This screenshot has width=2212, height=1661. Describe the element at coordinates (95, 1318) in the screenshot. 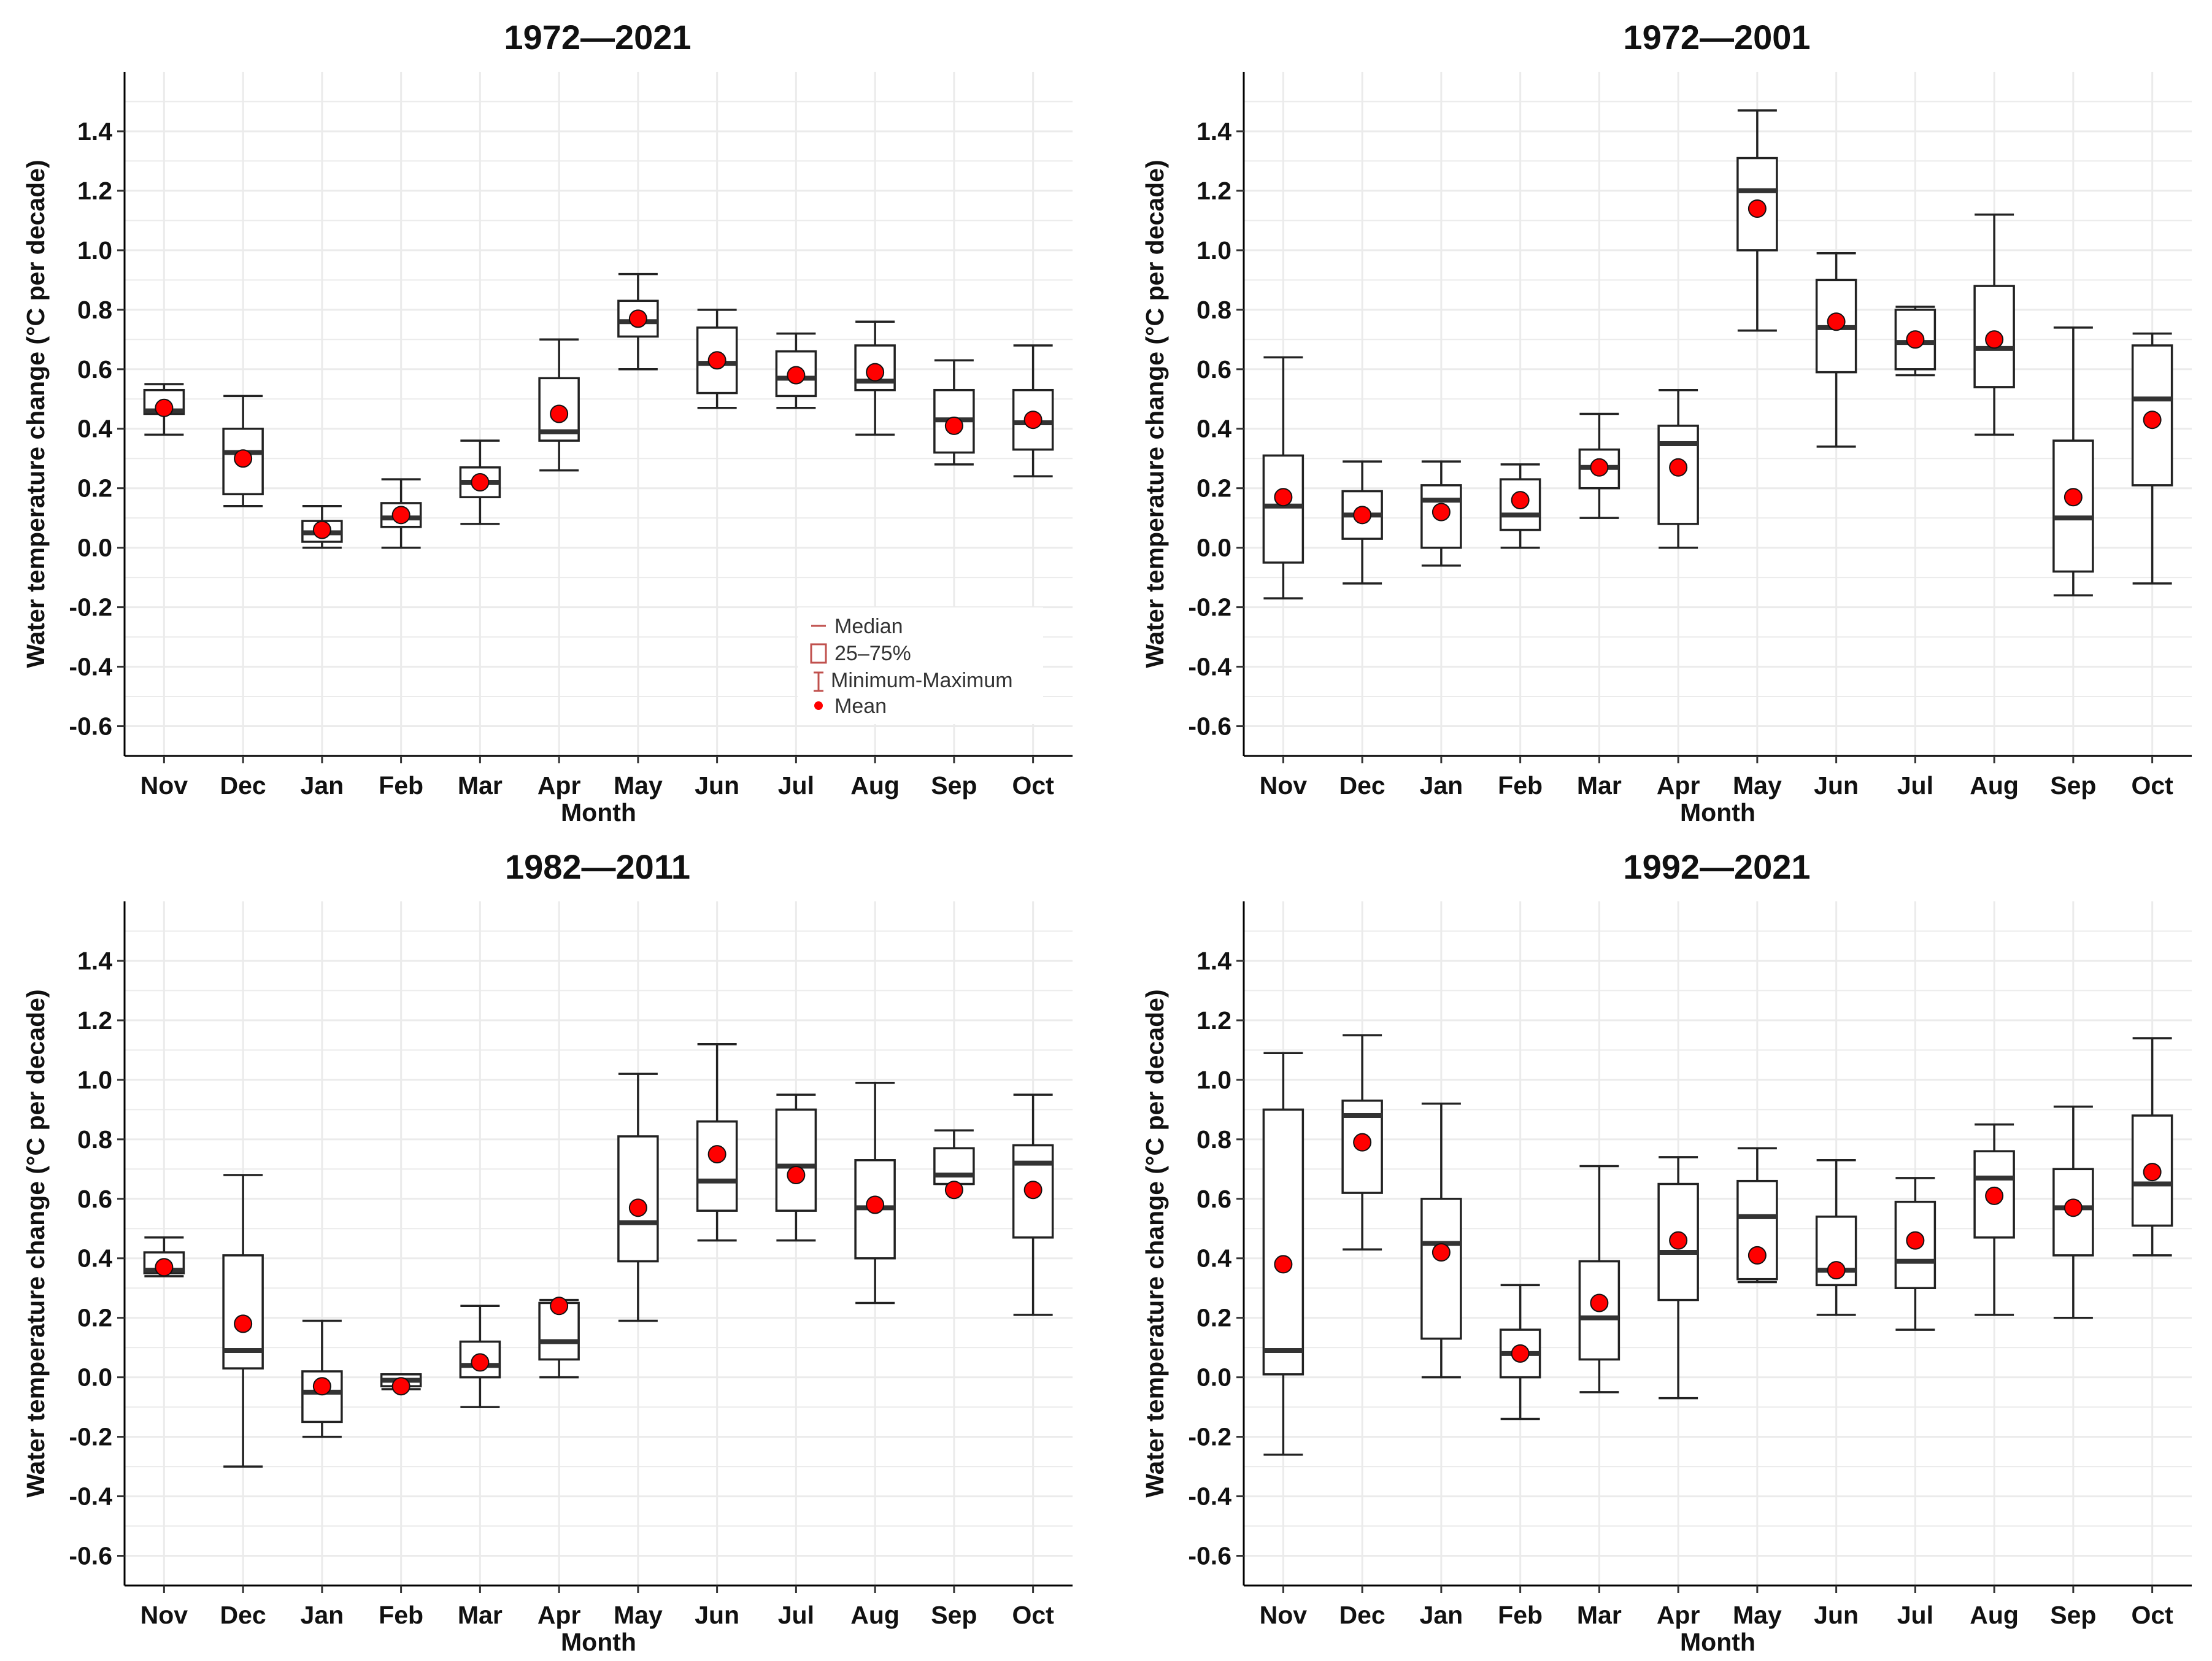

I see `y-tick-label: 0.2` at that location.